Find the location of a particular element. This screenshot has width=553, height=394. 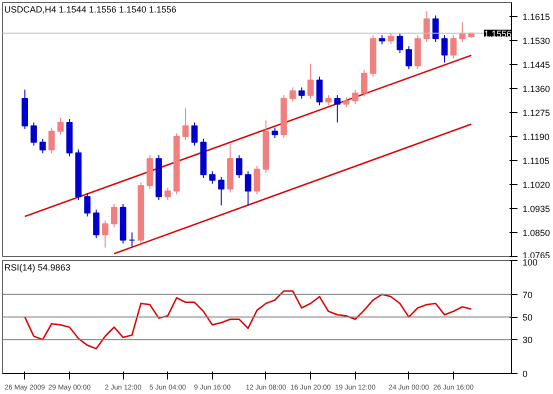

y-tick-label: 1.1020 is located at coordinates (536, 185).